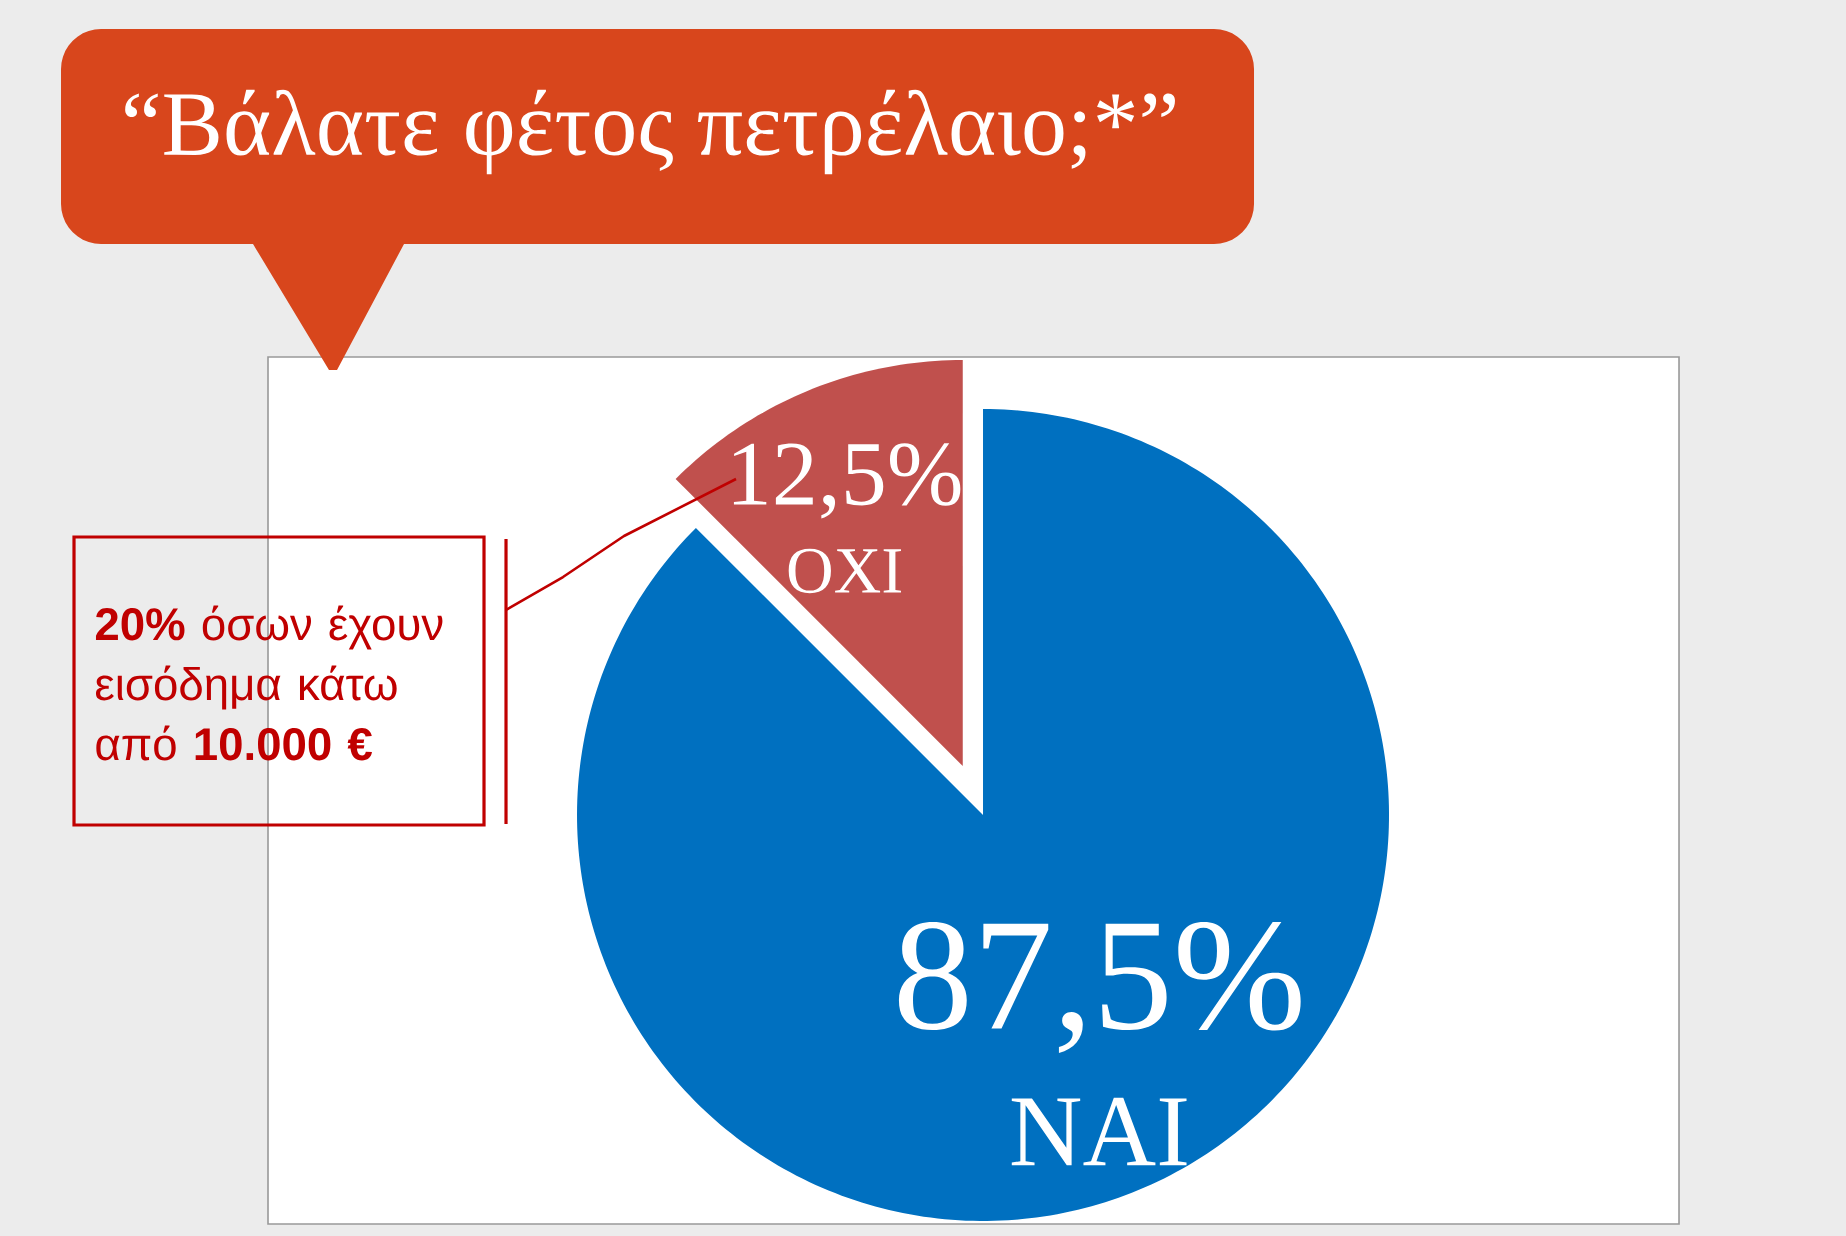  What do you see at coordinates (1099, 988) in the screenshot?
I see `data-label: 87,5%` at bounding box center [1099, 988].